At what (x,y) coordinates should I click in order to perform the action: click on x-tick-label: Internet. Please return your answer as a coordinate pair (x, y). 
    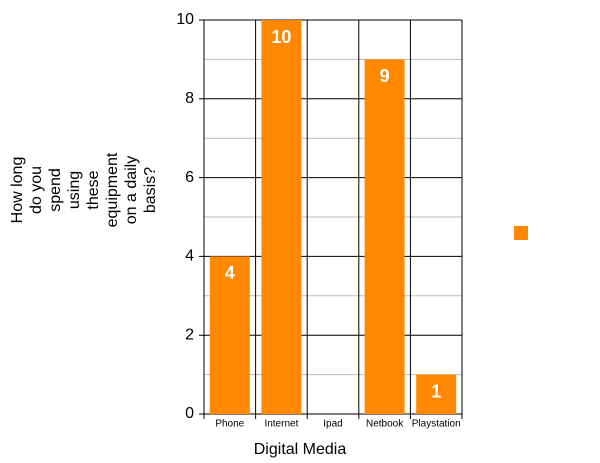
    Looking at the image, I should click on (281, 424).